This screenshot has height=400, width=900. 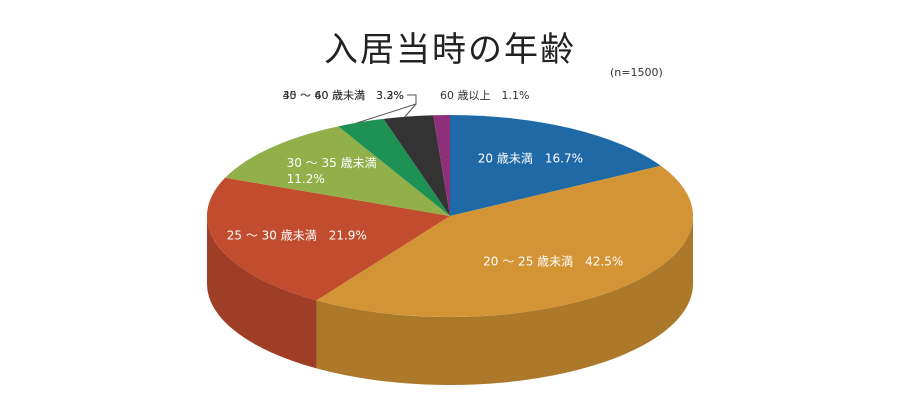 What do you see at coordinates (553, 262) in the screenshot?
I see `slice-label-1: 20 ～ 25 歳未満 42.5%` at bounding box center [553, 262].